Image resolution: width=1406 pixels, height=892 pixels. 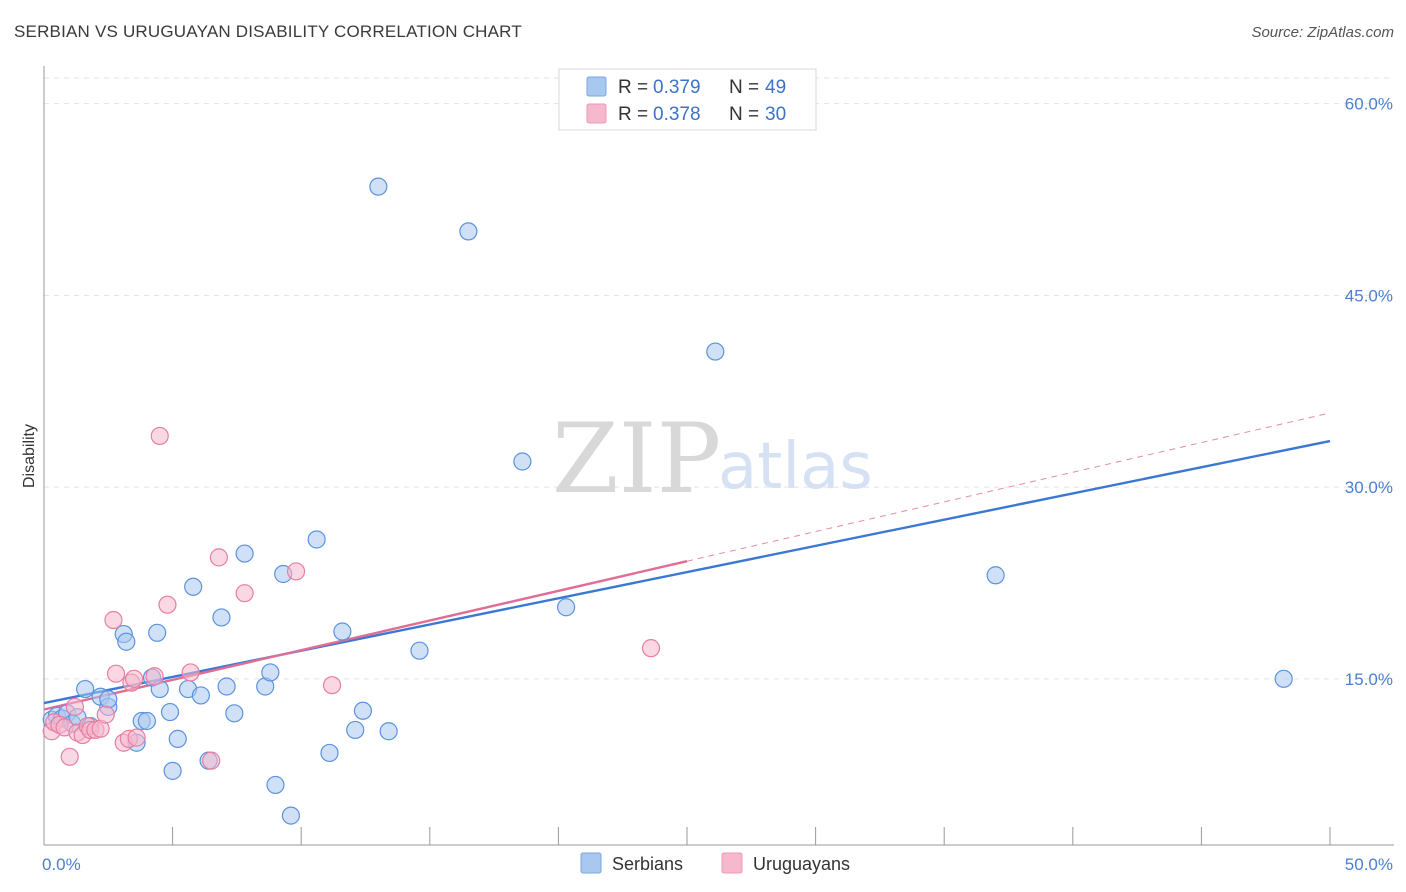 I want to click on watermark-atlas: atlas, so click(x=795, y=467).